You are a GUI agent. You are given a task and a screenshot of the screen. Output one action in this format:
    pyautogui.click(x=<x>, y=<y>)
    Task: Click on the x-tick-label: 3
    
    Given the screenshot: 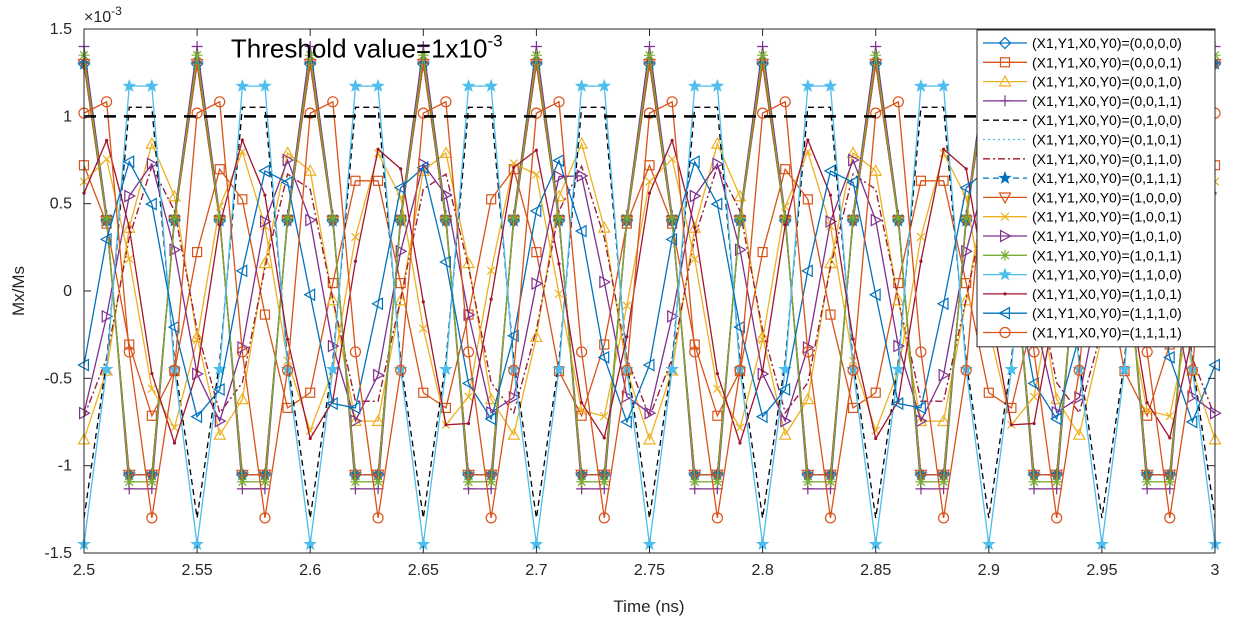 What is the action you would take?
    pyautogui.click(x=1215, y=570)
    